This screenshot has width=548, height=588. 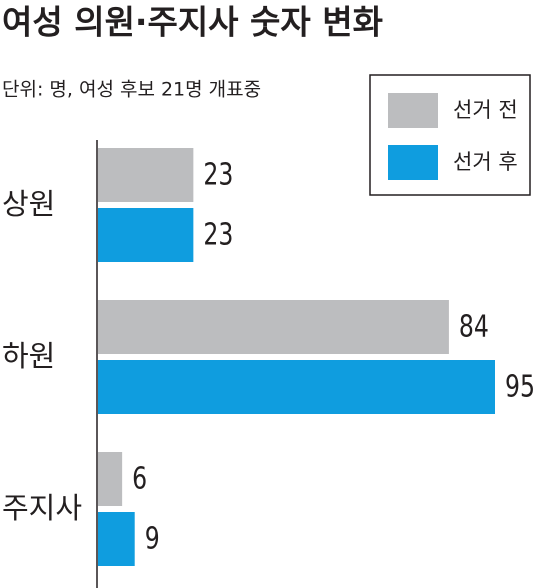 I want to click on legend-label: 선거 후, so click(x=485, y=162).